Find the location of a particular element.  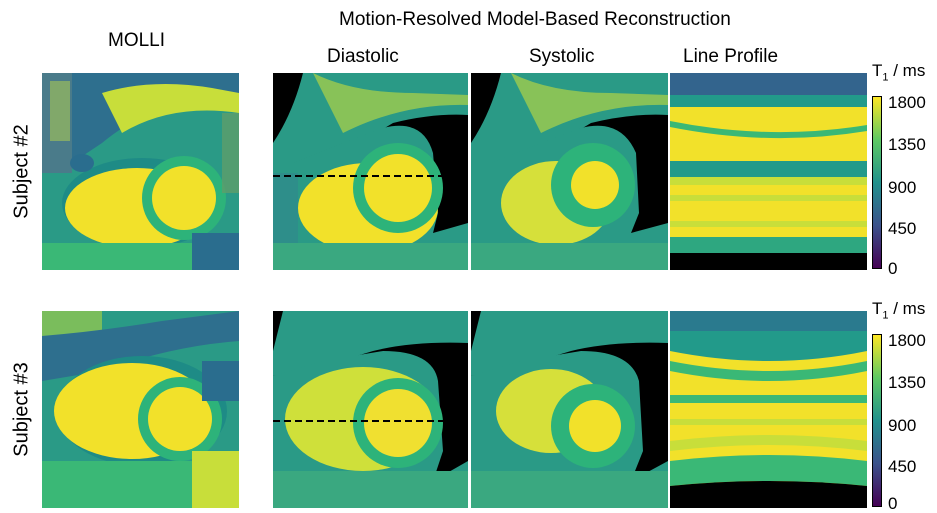

column-header-molli: MOLLI is located at coordinates (137, 40).